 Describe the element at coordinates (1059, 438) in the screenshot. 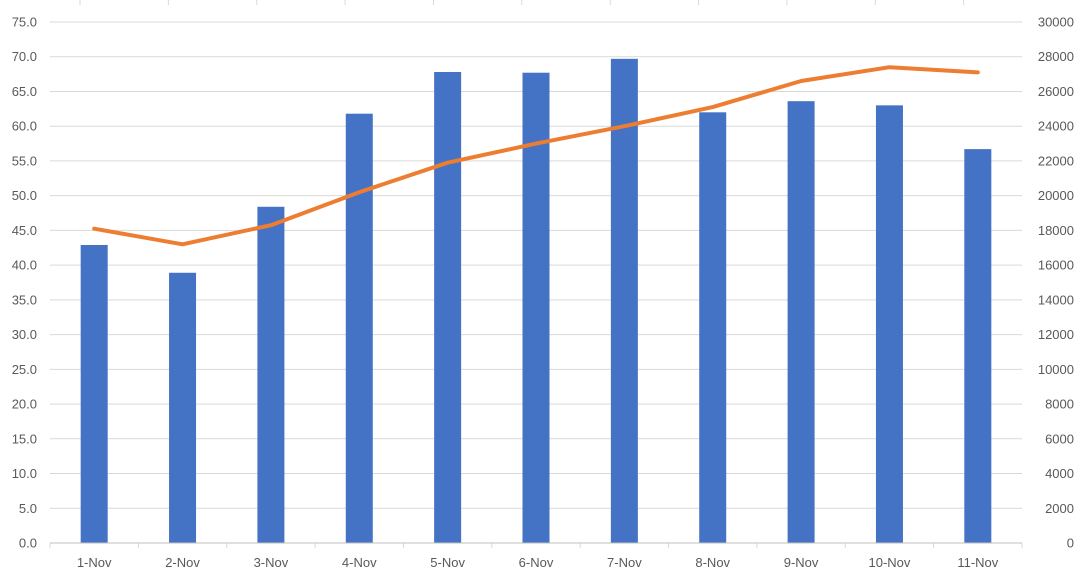

I see `right-tick-label: 6000` at that location.